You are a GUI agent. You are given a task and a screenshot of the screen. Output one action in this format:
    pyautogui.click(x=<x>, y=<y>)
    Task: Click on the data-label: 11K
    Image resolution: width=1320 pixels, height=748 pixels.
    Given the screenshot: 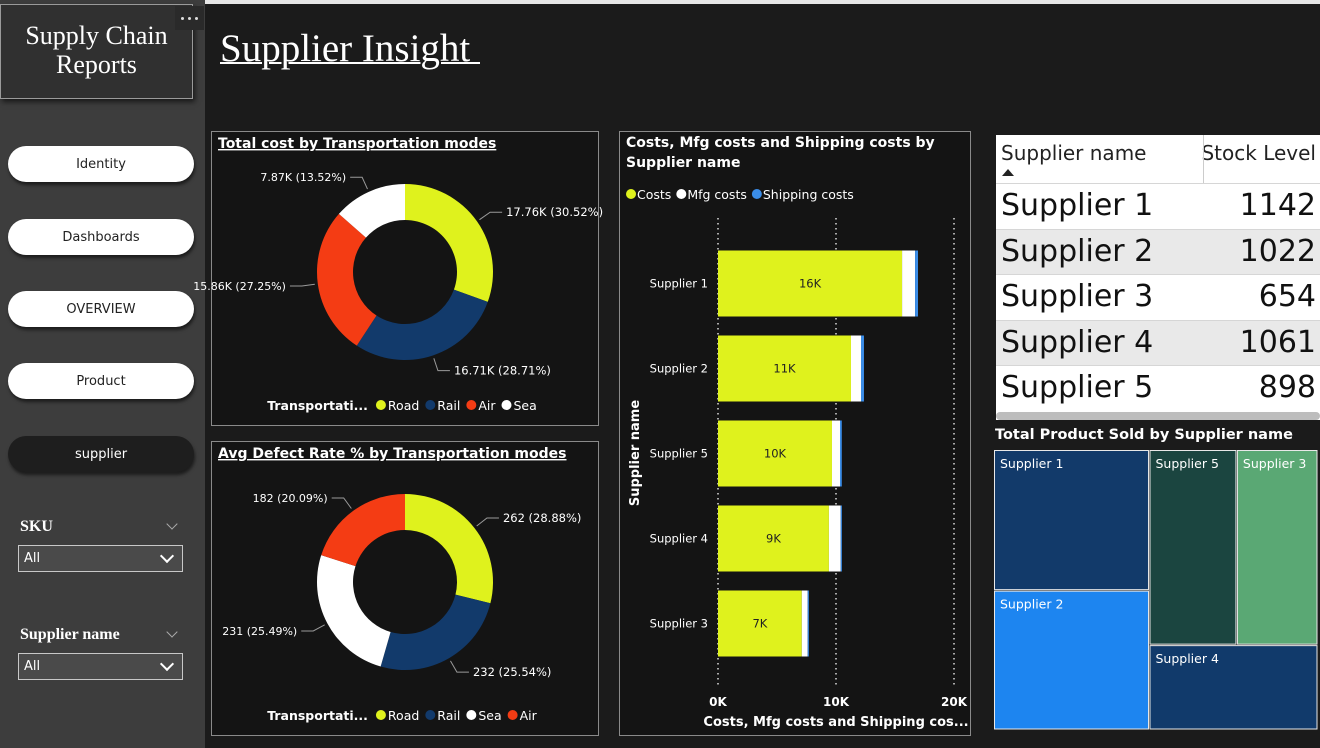 What is the action you would take?
    pyautogui.click(x=784, y=369)
    